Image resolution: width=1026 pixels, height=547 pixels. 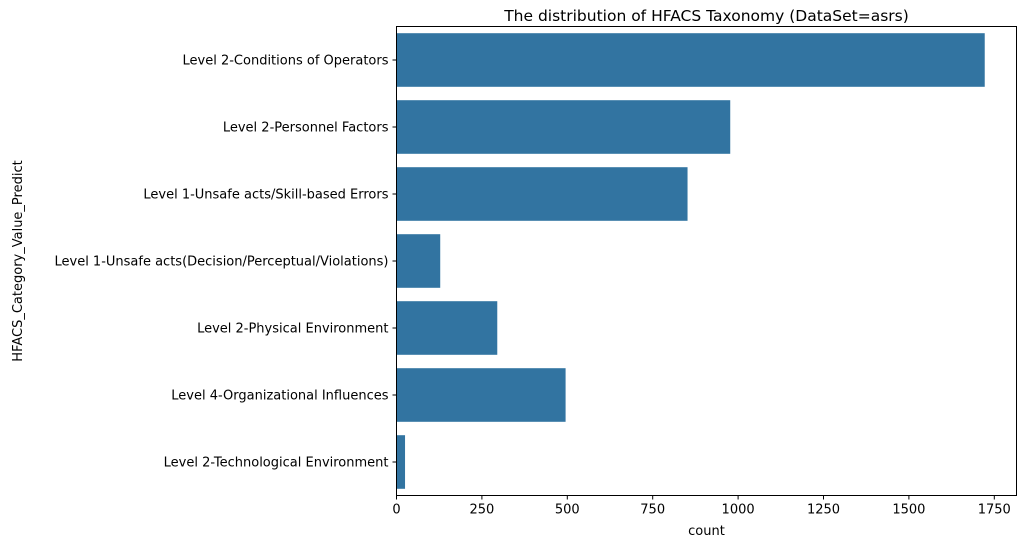 What do you see at coordinates (567, 510) in the screenshot?
I see `x-tick-label: 500` at bounding box center [567, 510].